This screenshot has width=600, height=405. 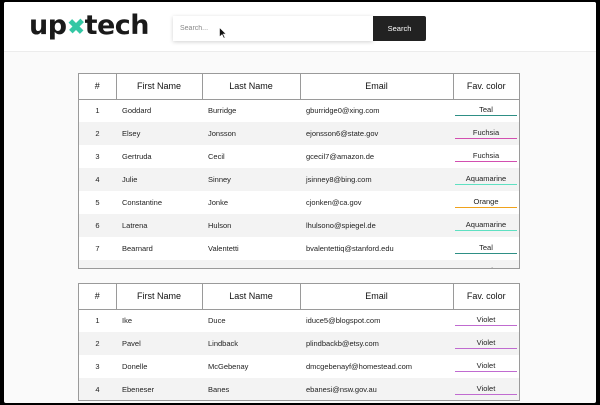 I want to click on cell-last-name: Banes, so click(x=251, y=389).